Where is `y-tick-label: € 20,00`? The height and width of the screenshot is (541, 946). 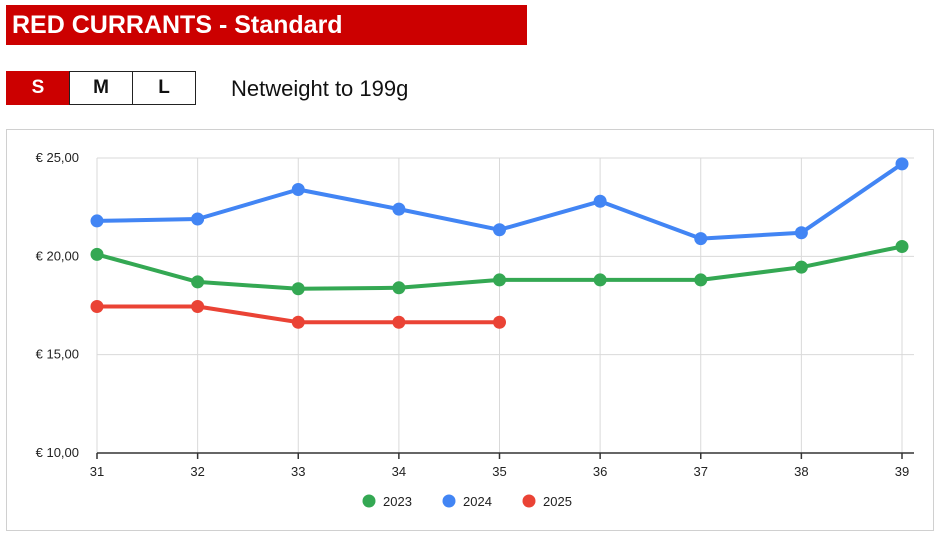
y-tick-label: € 20,00 is located at coordinates (57, 255).